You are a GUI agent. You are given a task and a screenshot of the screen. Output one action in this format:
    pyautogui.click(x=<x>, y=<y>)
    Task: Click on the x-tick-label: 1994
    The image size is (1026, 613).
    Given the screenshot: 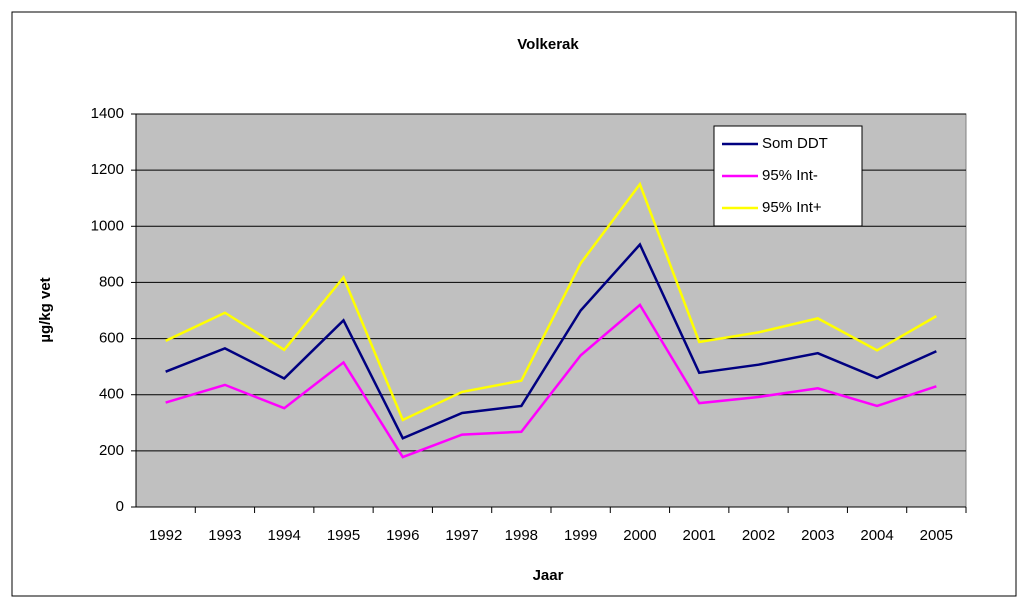 What is the action you would take?
    pyautogui.click(x=284, y=535)
    